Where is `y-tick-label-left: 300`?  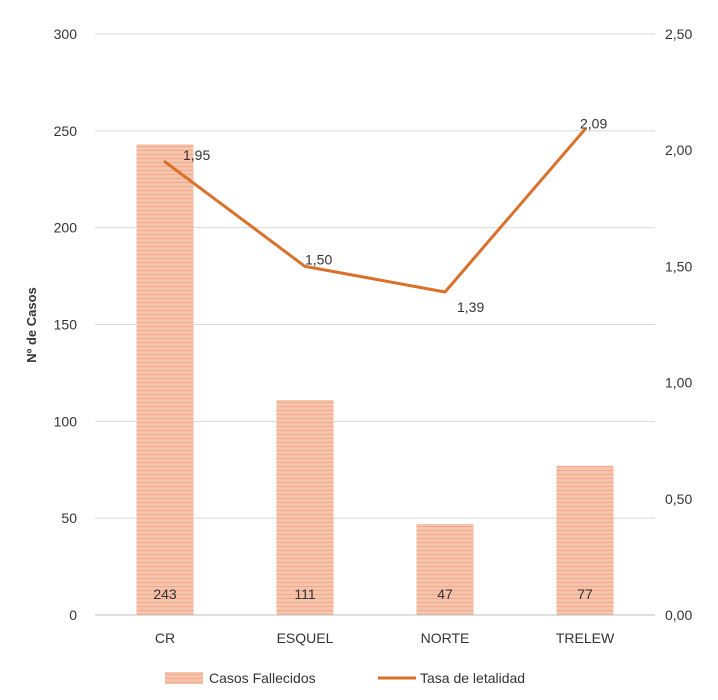 y-tick-label-left: 300 is located at coordinates (66, 34).